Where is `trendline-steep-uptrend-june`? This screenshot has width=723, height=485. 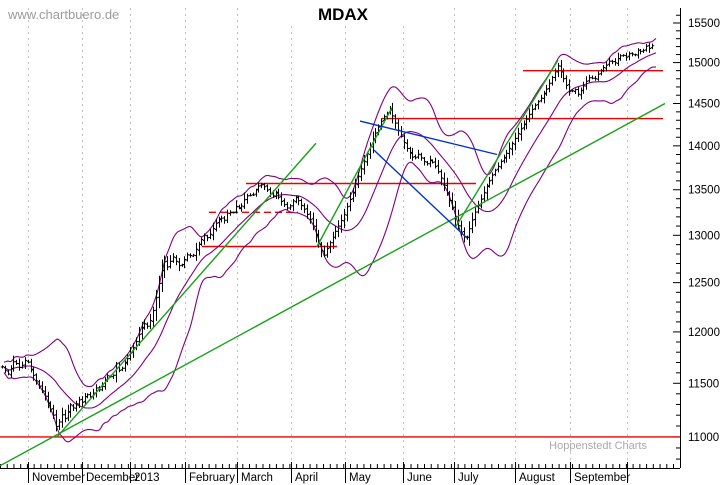 trendline-steep-uptrend-june is located at coordinates (506, 144).